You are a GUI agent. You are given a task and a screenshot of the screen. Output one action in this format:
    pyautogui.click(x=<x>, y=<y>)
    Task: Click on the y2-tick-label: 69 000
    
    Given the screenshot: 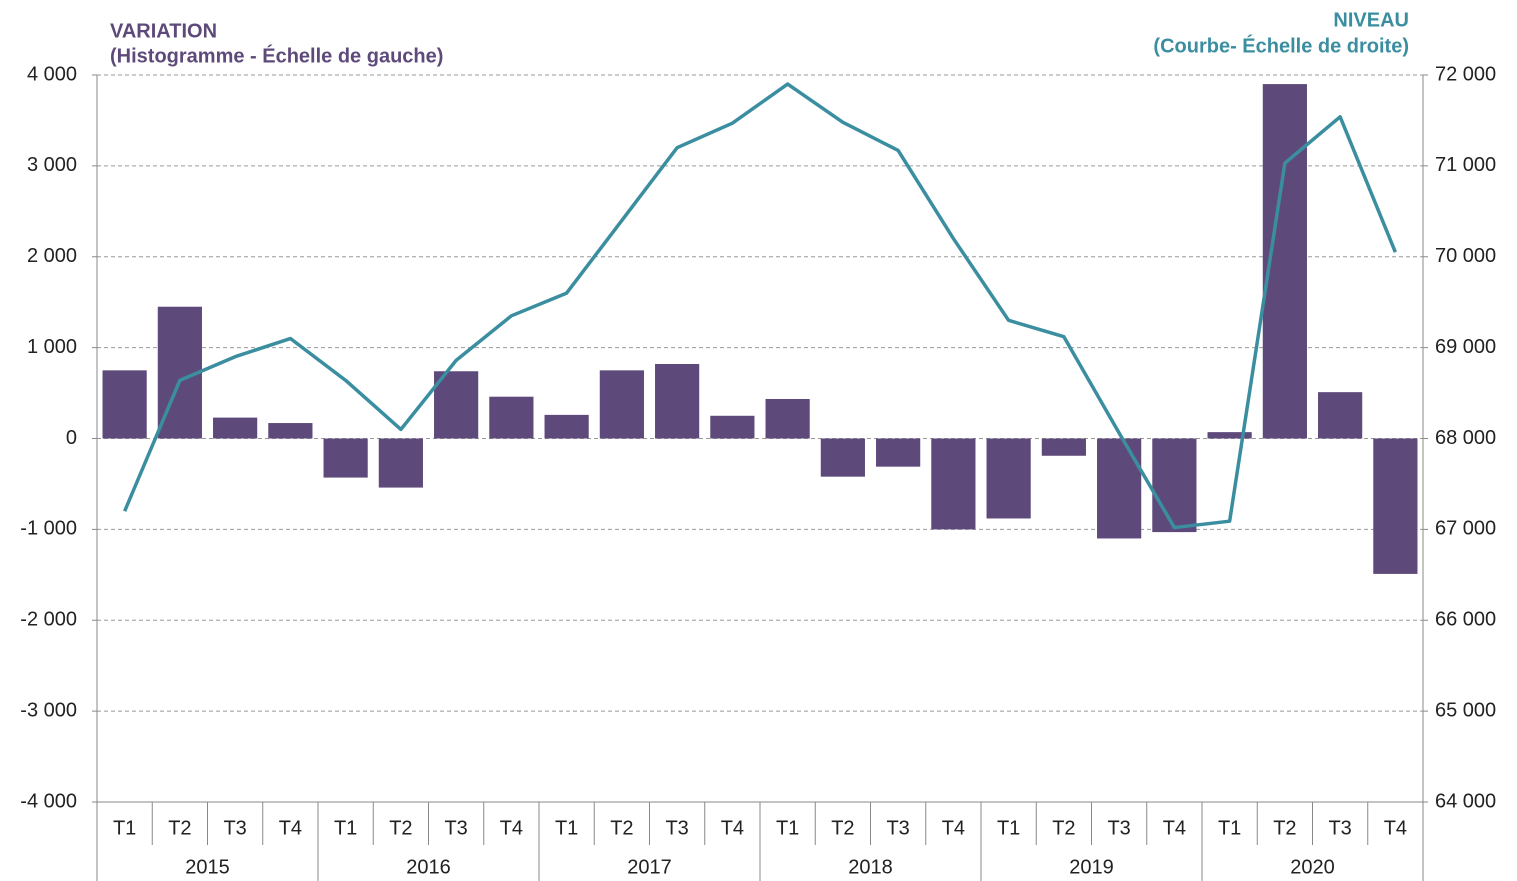 What is the action you would take?
    pyautogui.click(x=1465, y=347)
    